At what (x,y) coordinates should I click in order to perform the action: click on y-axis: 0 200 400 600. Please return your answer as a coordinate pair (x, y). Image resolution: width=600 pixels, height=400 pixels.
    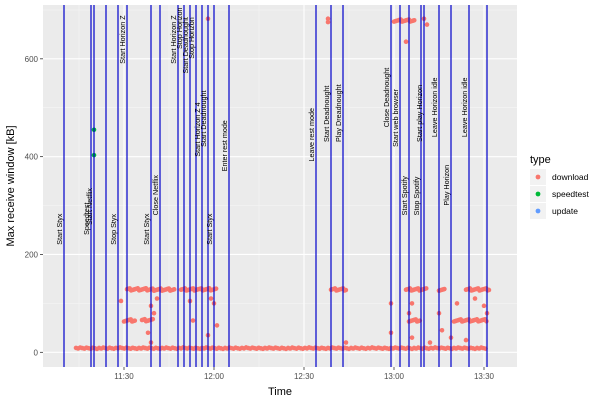
    Looking at the image, I should click on (34, 206).